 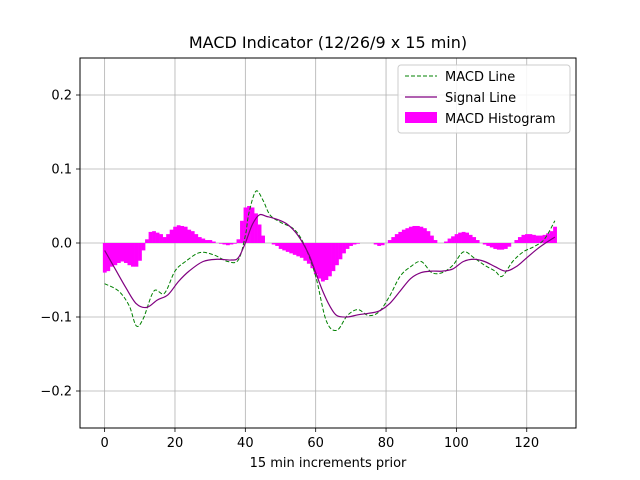 I want to click on y-tick-label: −0.2, so click(x=56, y=392).